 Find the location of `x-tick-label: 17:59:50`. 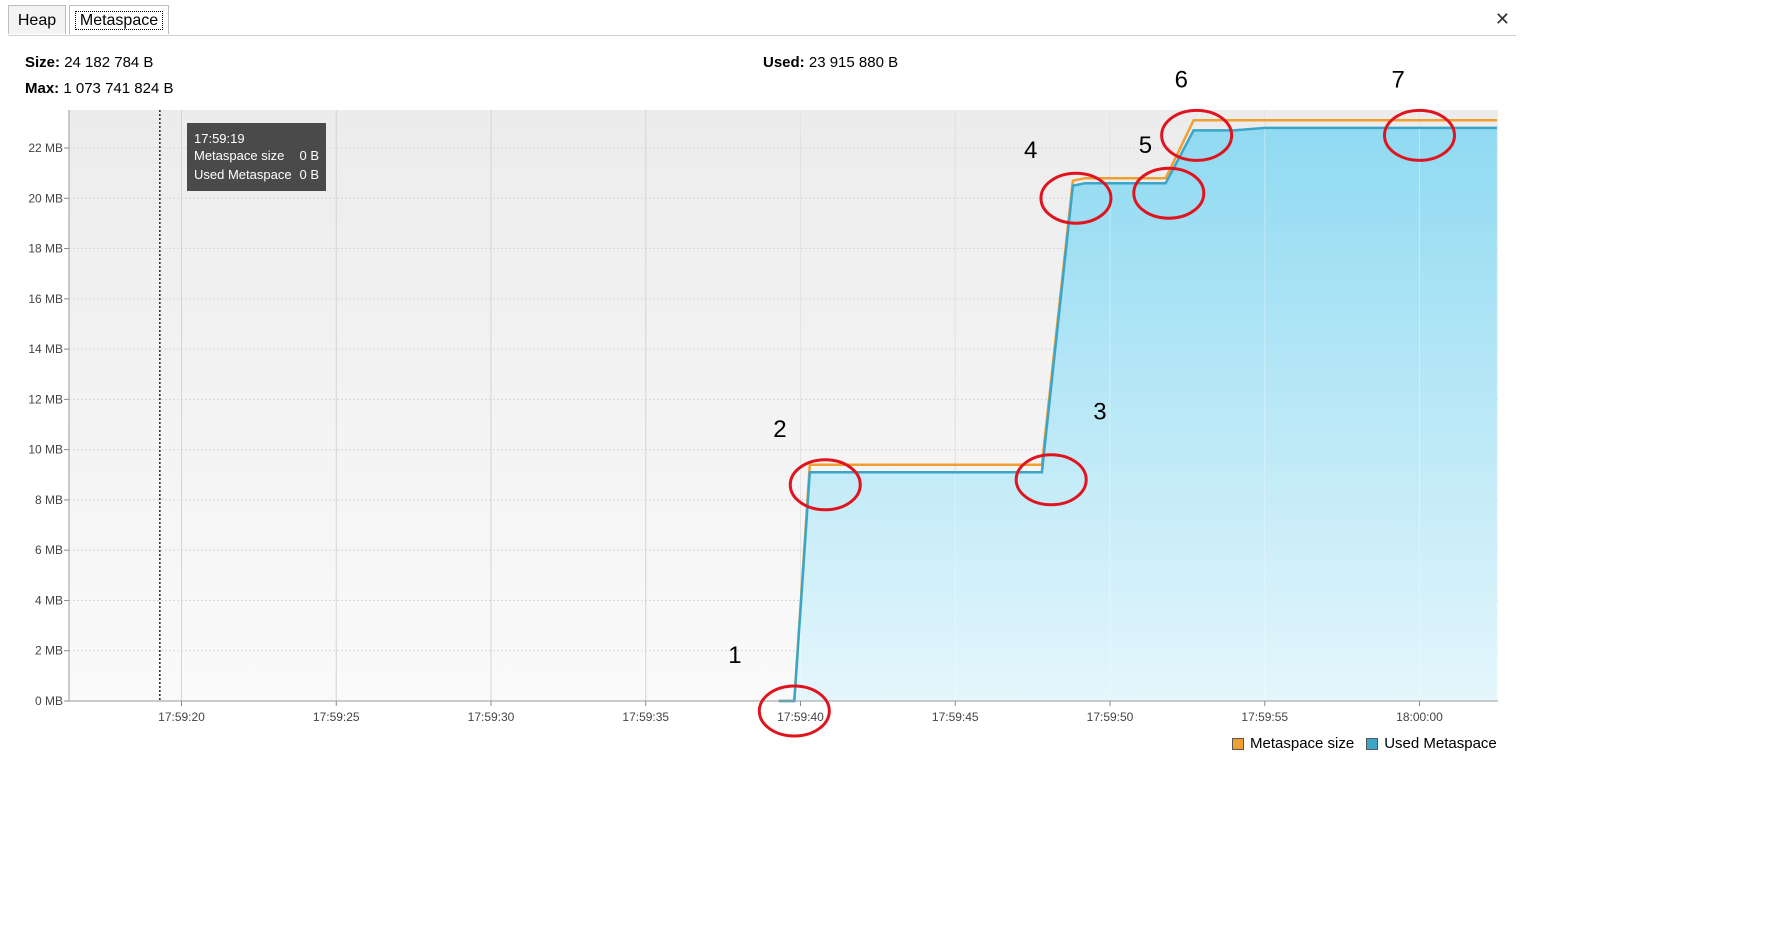

x-tick-label: 17:59:50 is located at coordinates (1110, 717).